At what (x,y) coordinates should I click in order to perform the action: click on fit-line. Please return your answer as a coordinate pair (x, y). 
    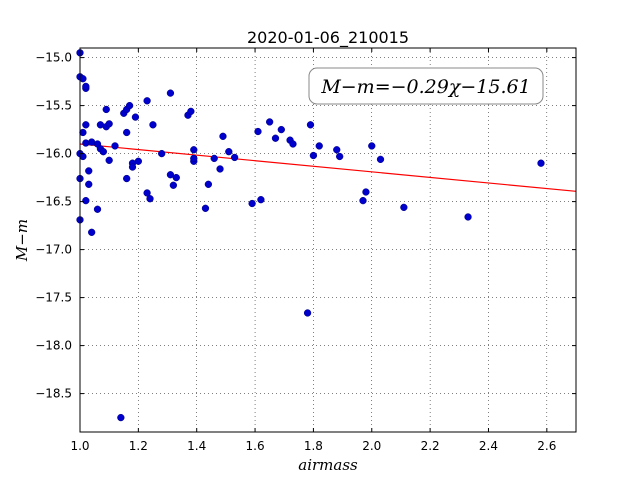
    Looking at the image, I should click on (328, 167).